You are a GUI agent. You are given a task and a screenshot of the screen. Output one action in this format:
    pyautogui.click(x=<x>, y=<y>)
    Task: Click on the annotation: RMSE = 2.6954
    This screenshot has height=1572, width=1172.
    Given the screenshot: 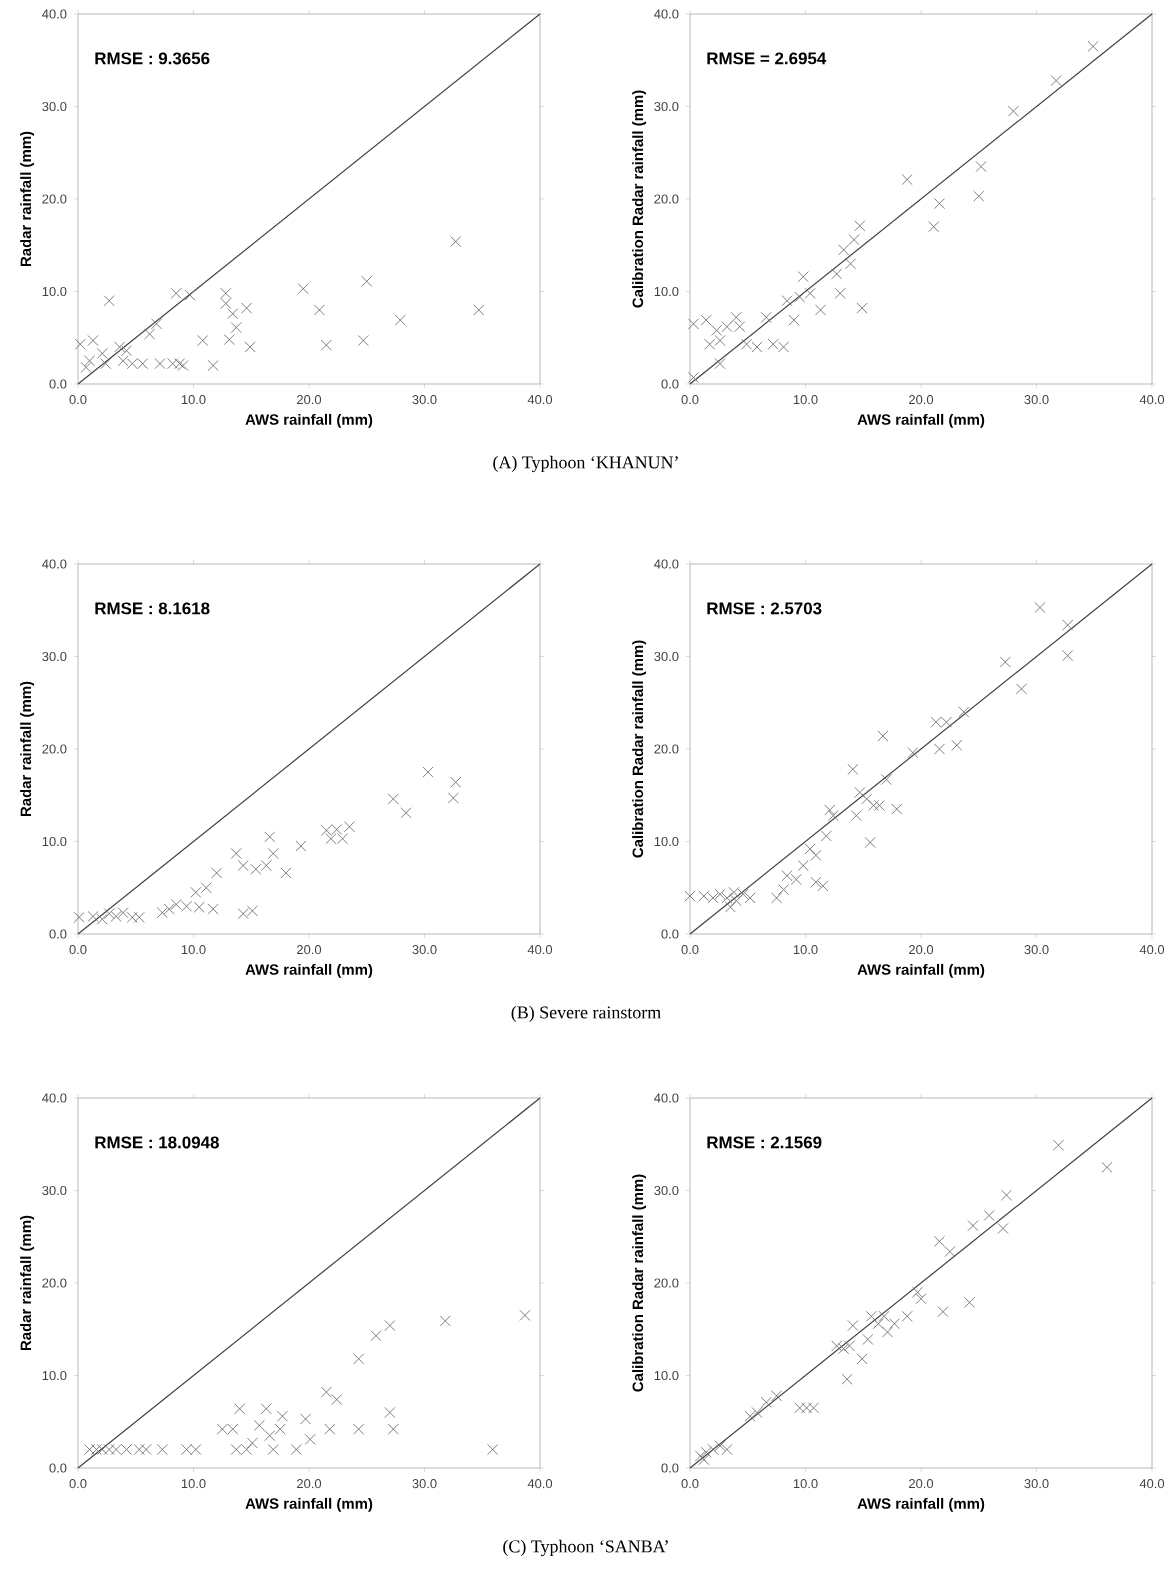 What is the action you would take?
    pyautogui.click(x=767, y=58)
    